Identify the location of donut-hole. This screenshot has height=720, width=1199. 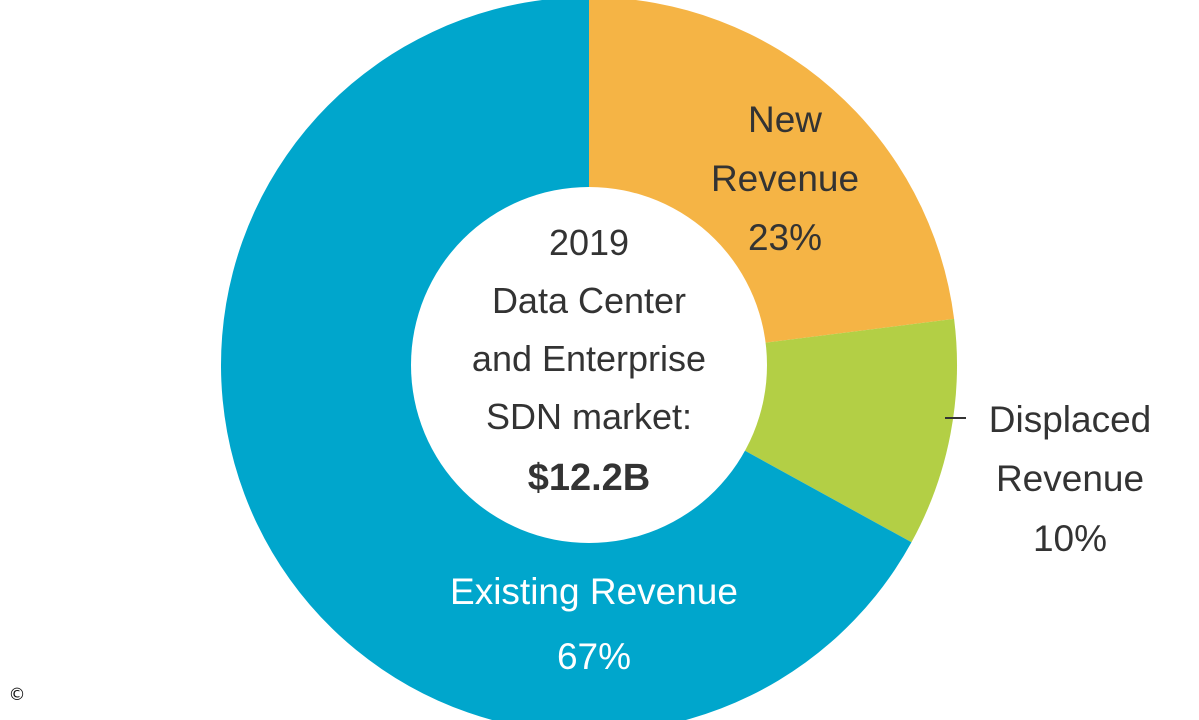
(589, 365).